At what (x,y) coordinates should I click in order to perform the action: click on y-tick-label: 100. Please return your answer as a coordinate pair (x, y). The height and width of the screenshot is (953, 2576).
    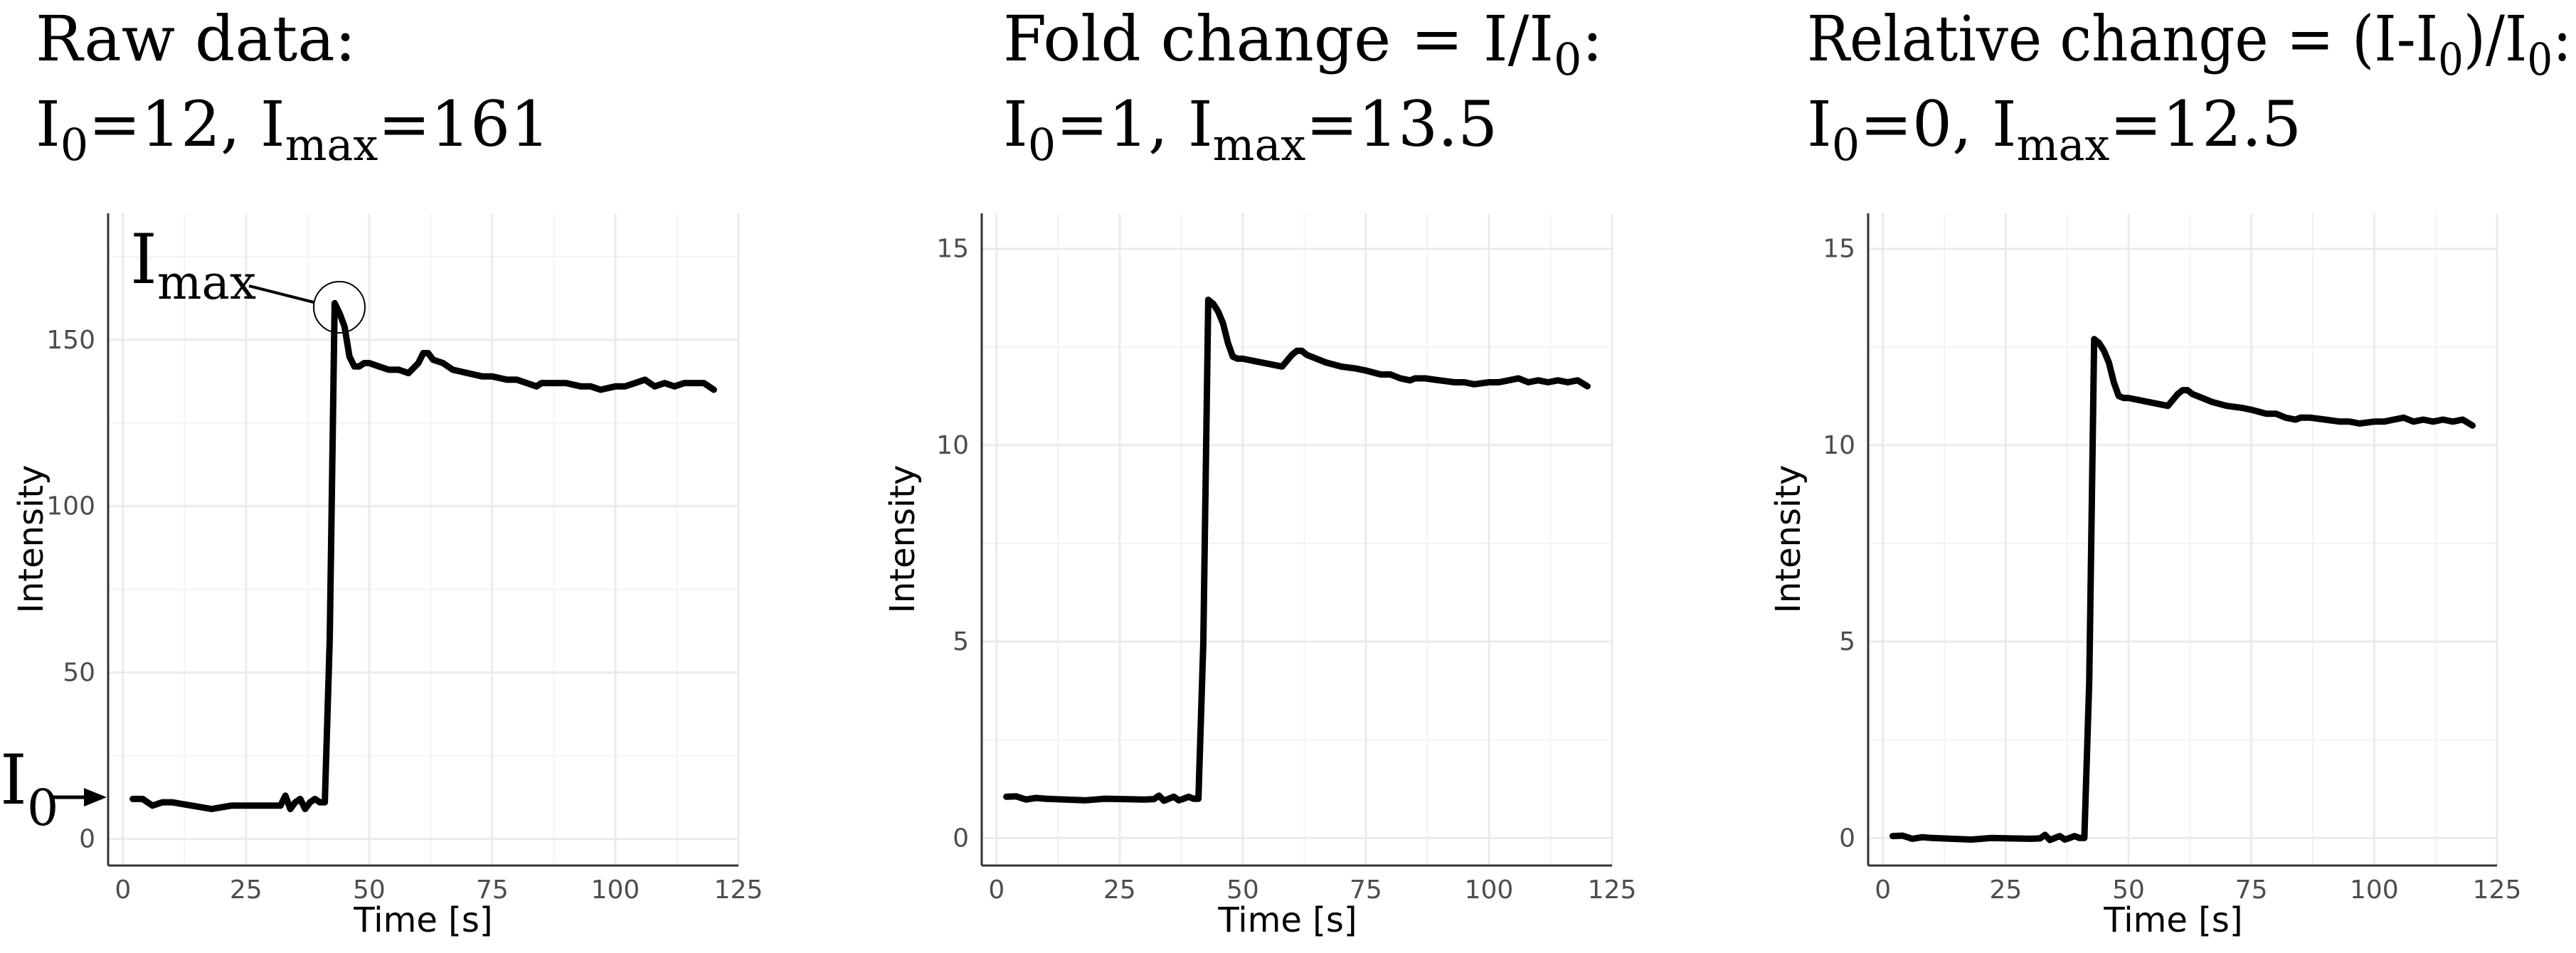
    Looking at the image, I should click on (70, 507).